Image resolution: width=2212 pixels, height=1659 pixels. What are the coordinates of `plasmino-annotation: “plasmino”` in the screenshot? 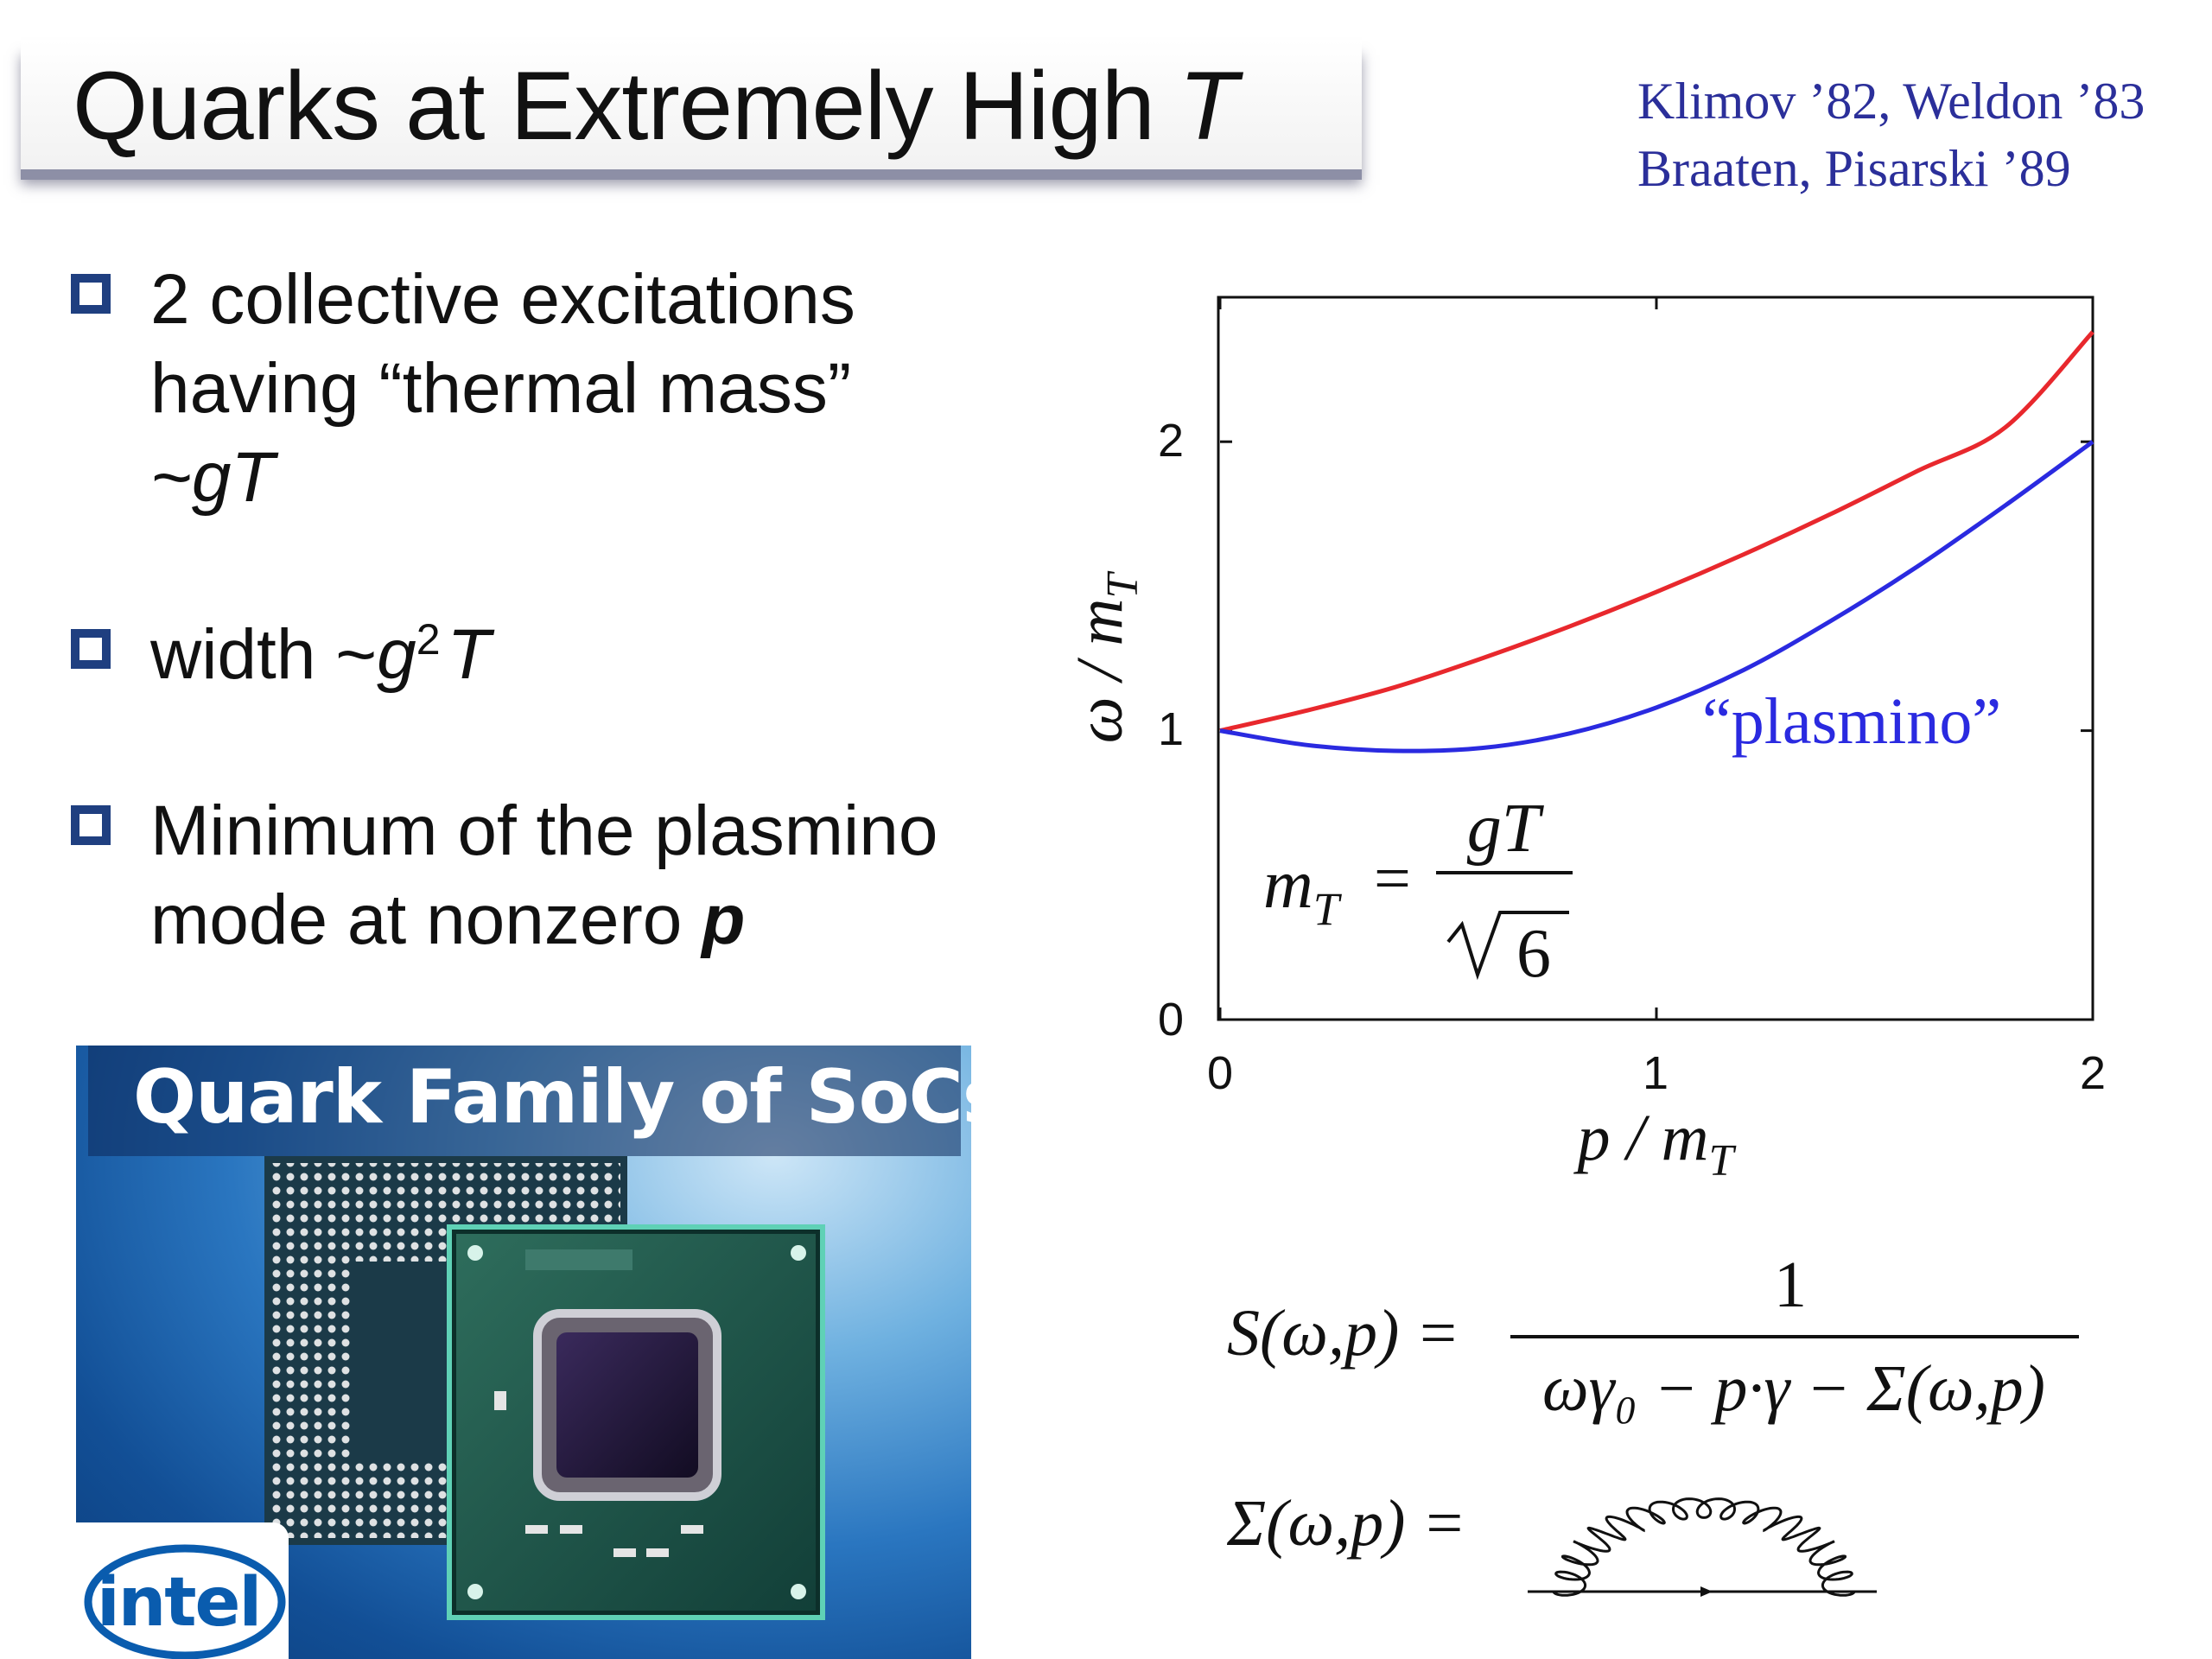 It's located at (1851, 721).